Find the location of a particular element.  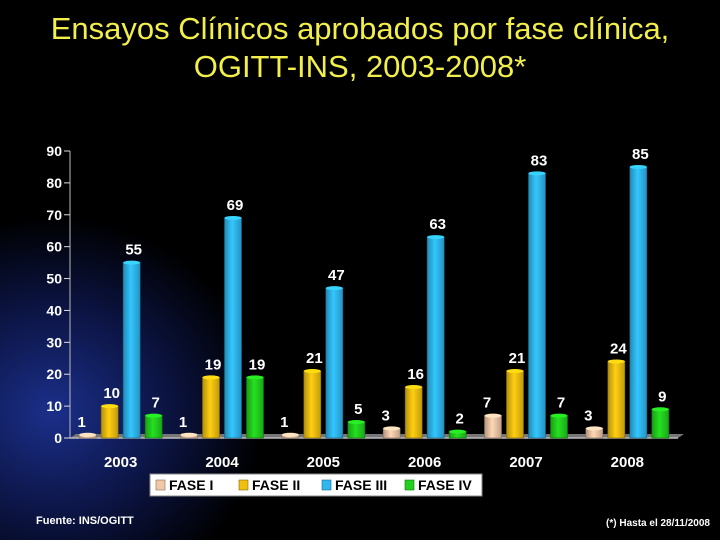

y-tick-label: 20 is located at coordinates (54, 374).